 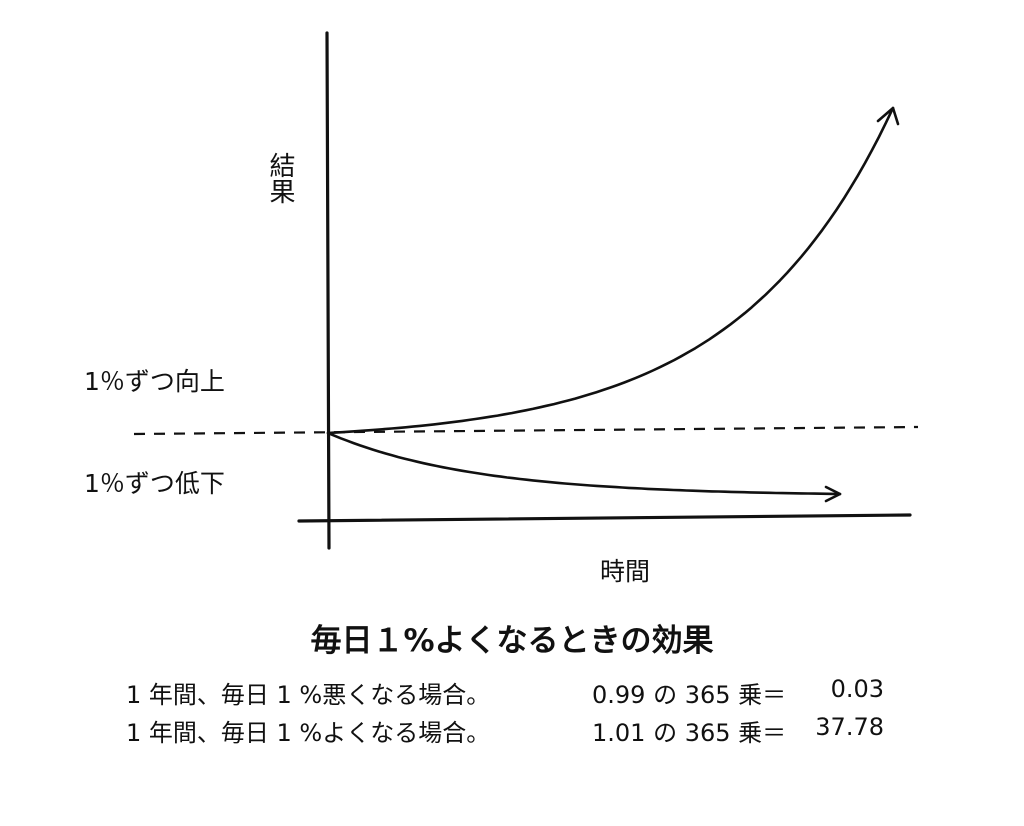 What do you see at coordinates (328, 290) in the screenshot?
I see `y-axis` at bounding box center [328, 290].